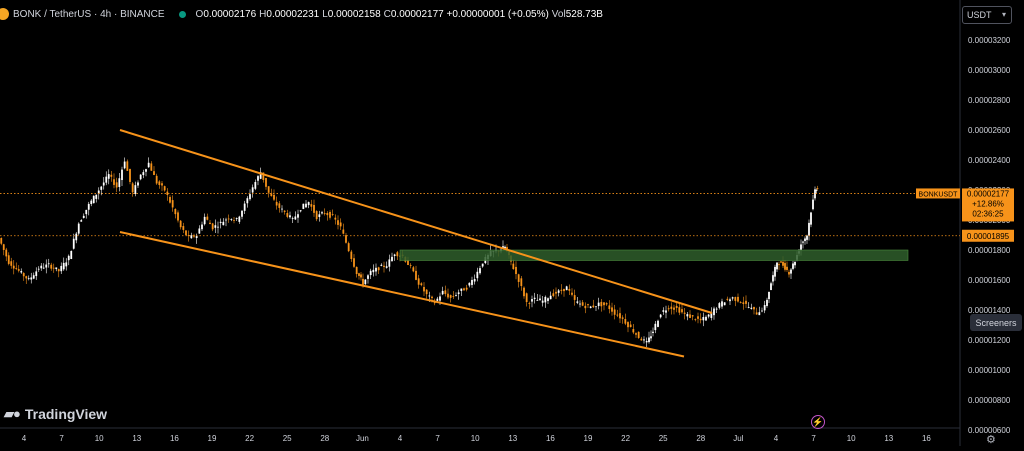 The height and width of the screenshot is (451, 1024). I want to click on x-tick-label: 10, so click(99, 438).